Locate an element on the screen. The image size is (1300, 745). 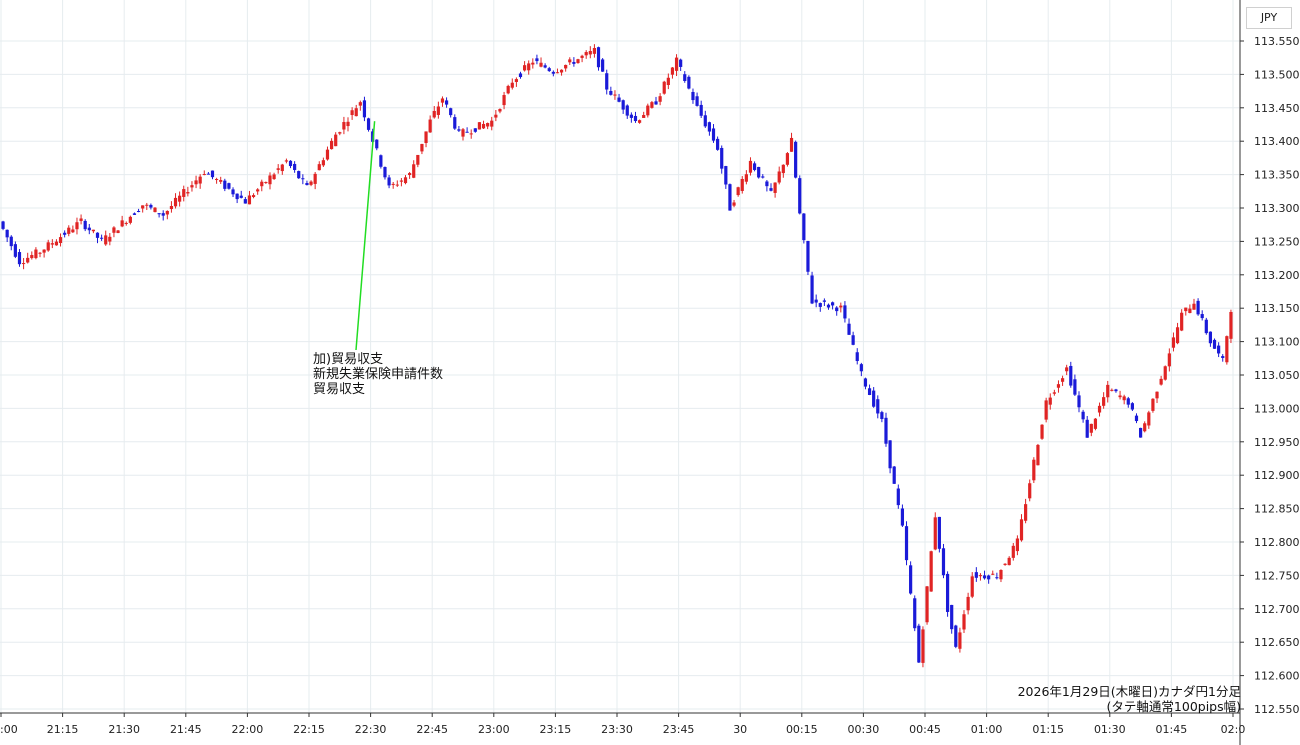
y-tick-label: 113.400 is located at coordinates (1277, 141).